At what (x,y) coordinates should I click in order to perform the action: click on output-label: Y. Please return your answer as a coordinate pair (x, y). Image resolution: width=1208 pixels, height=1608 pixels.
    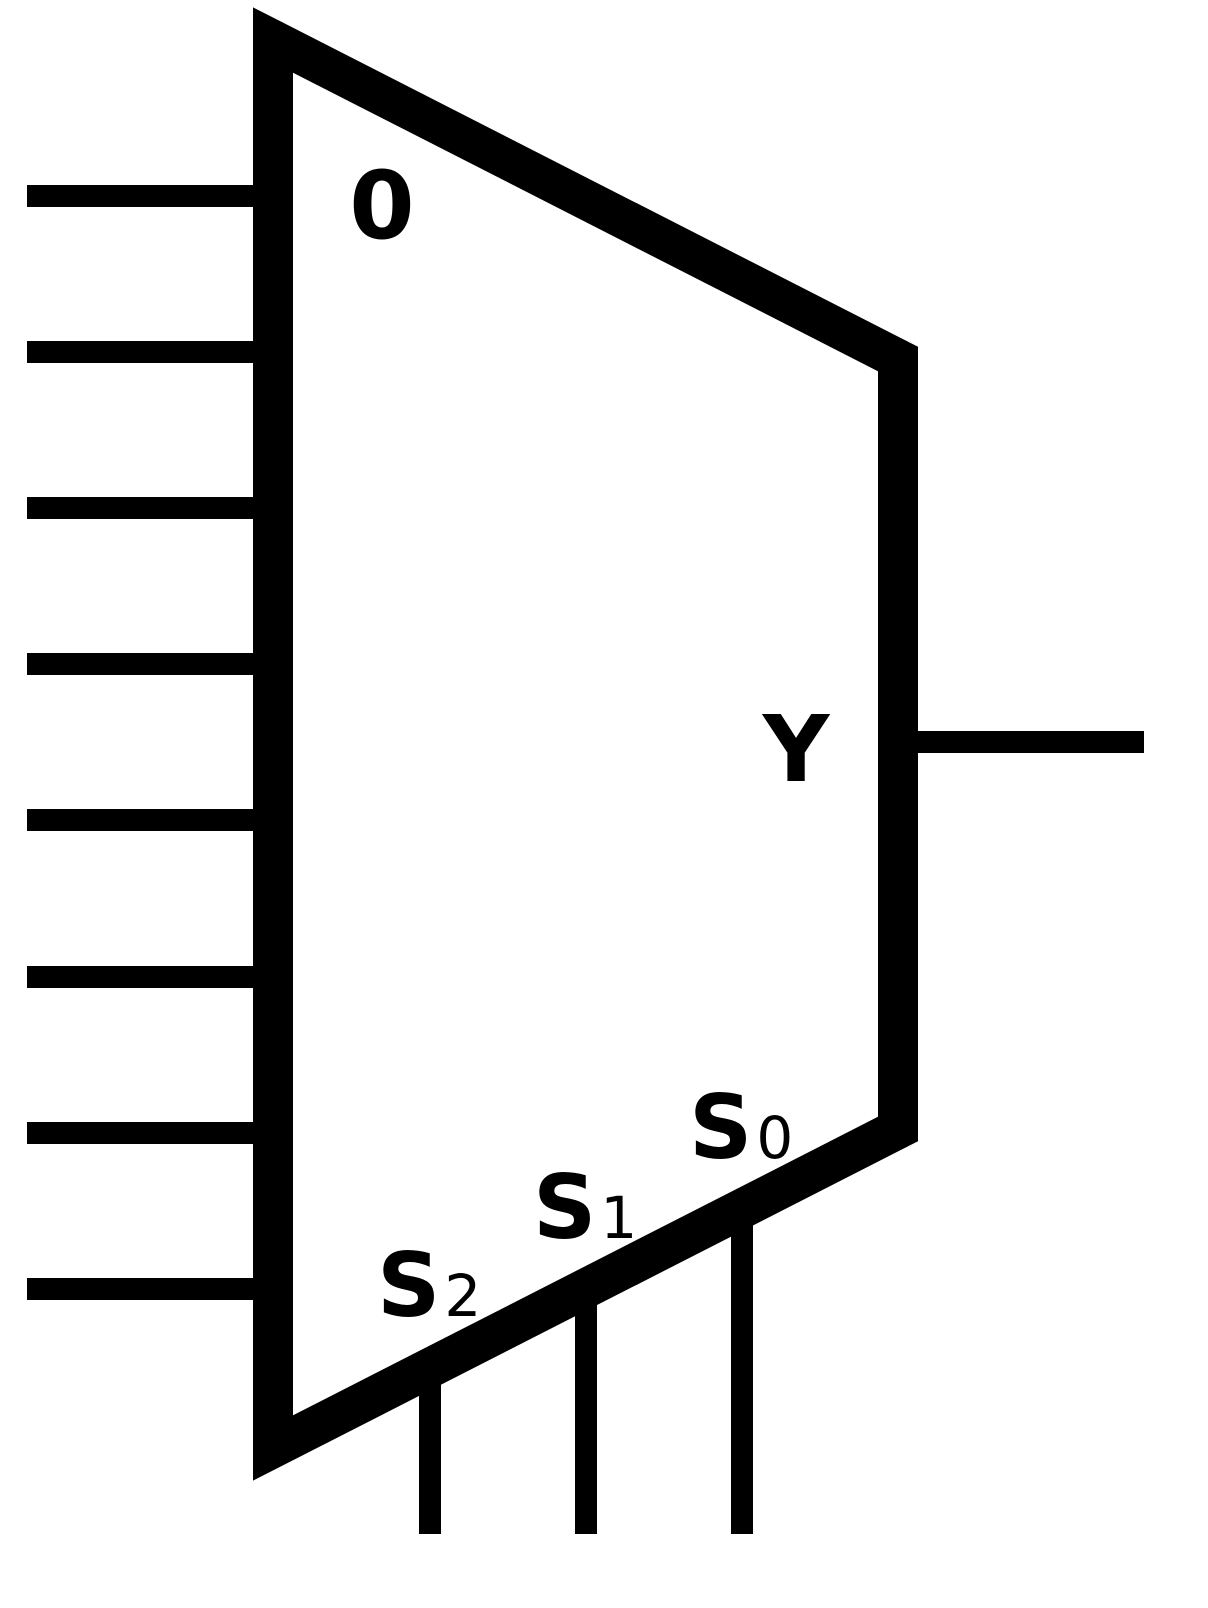
    Looking at the image, I should click on (796, 749).